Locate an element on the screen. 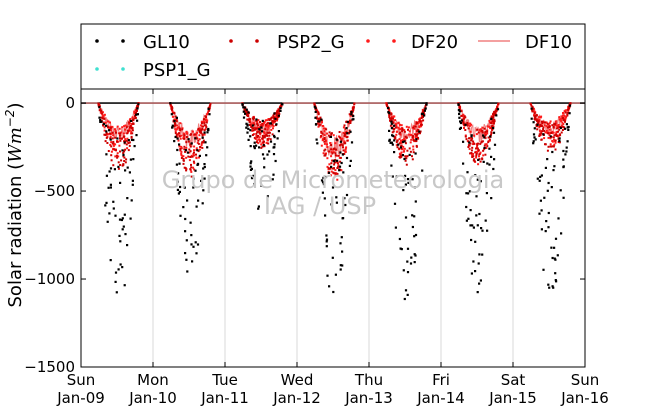 This screenshot has height=409, width=650. legend-label-psp2-g: PSP2_G is located at coordinates (311, 42).